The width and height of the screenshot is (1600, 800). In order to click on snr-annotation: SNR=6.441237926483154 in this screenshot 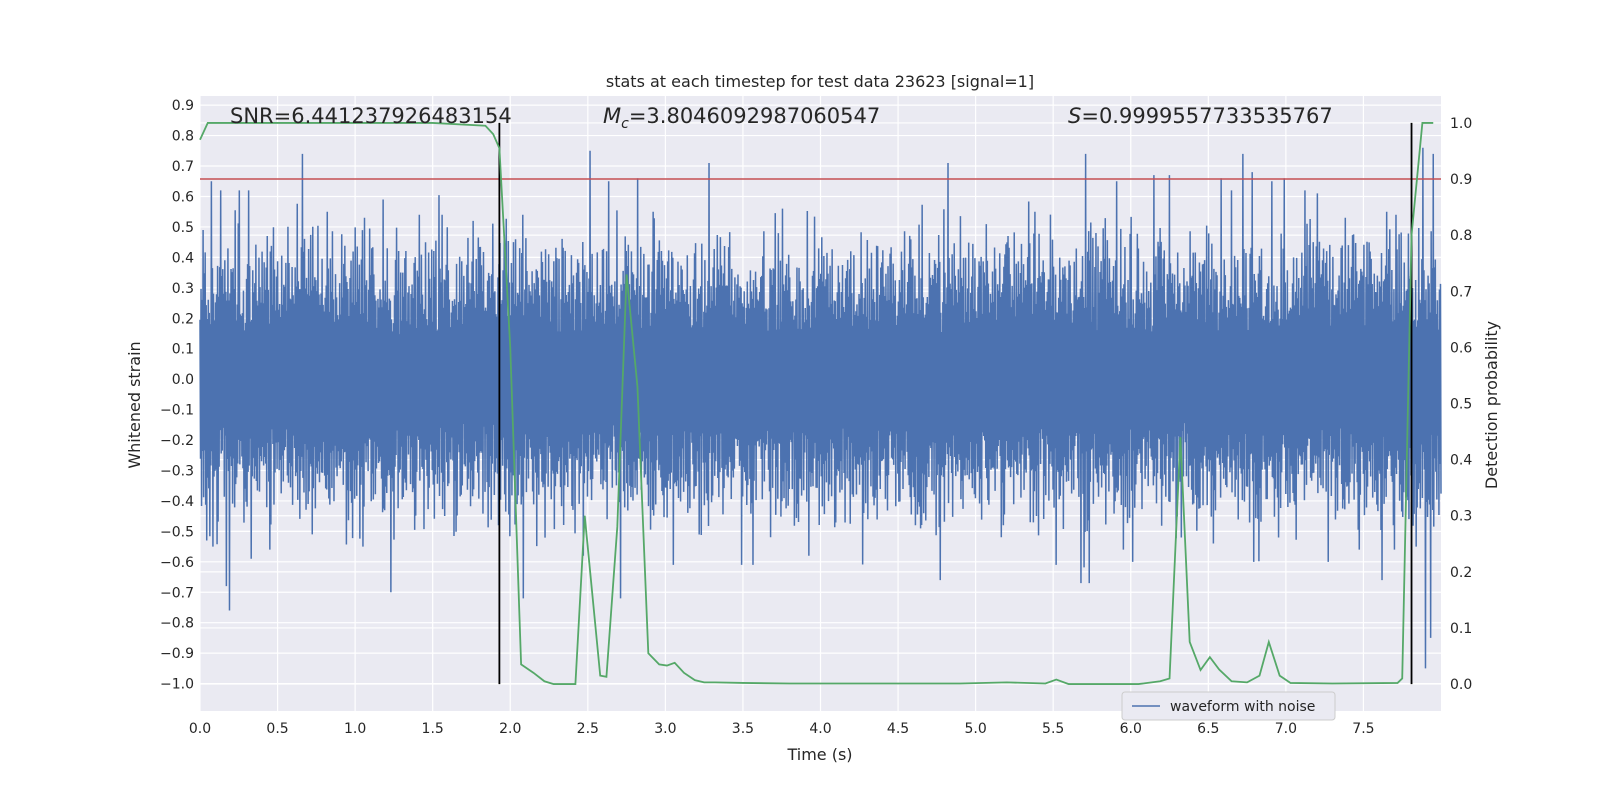, I will do `click(371, 116)`.